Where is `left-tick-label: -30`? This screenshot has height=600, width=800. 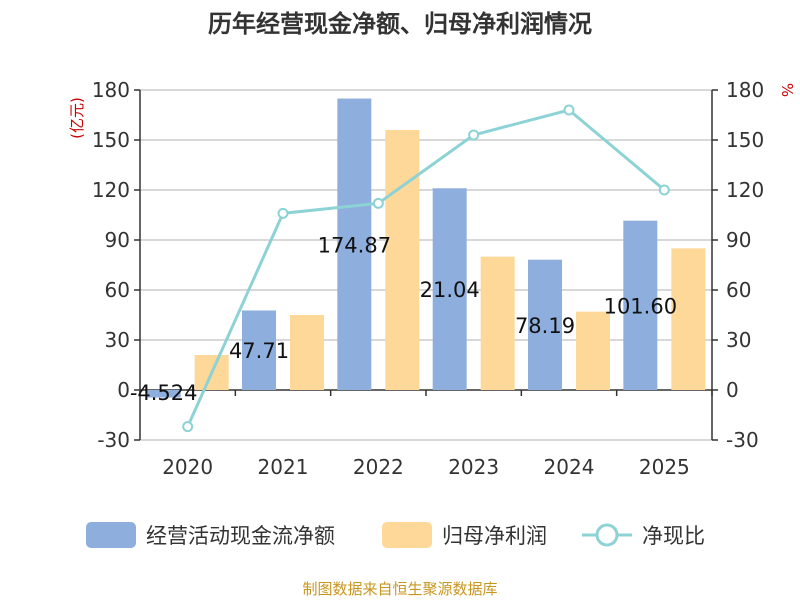
left-tick-label: -30 is located at coordinates (113, 440).